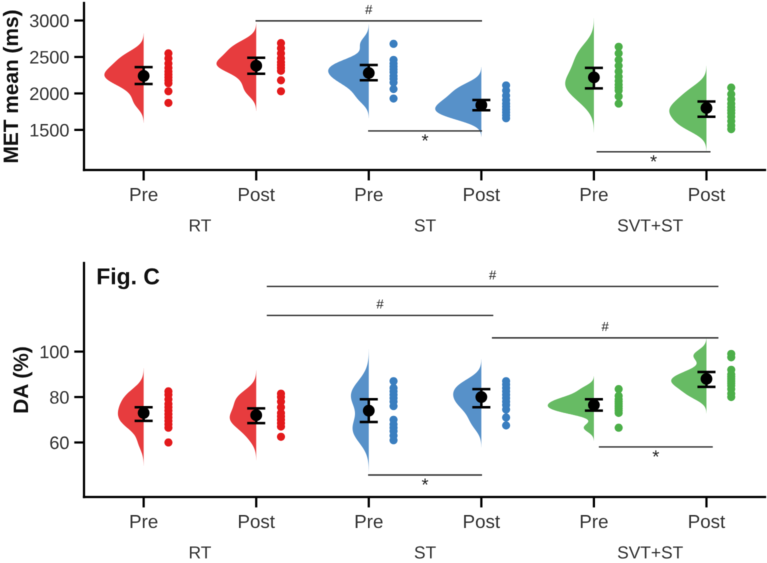  I want to click on y-axis-title: MET mean (ms), so click(12, 86).